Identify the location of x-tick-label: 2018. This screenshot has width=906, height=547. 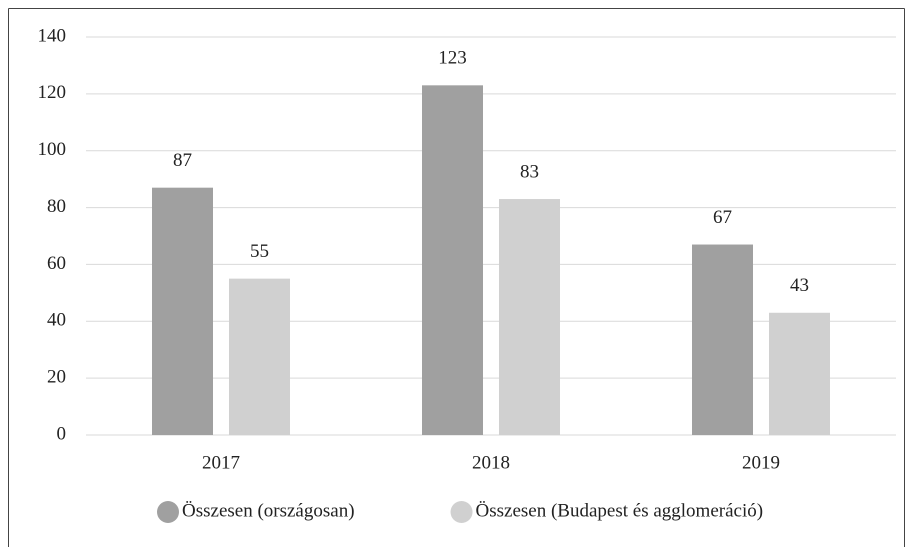
(491, 462).